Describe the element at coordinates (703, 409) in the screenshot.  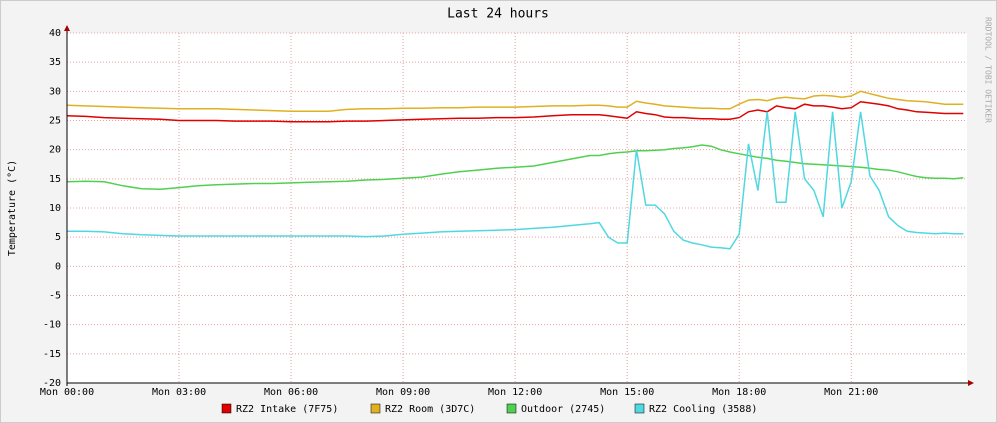
I see `legend-label: RZ2 Cooling (3588)` at that location.